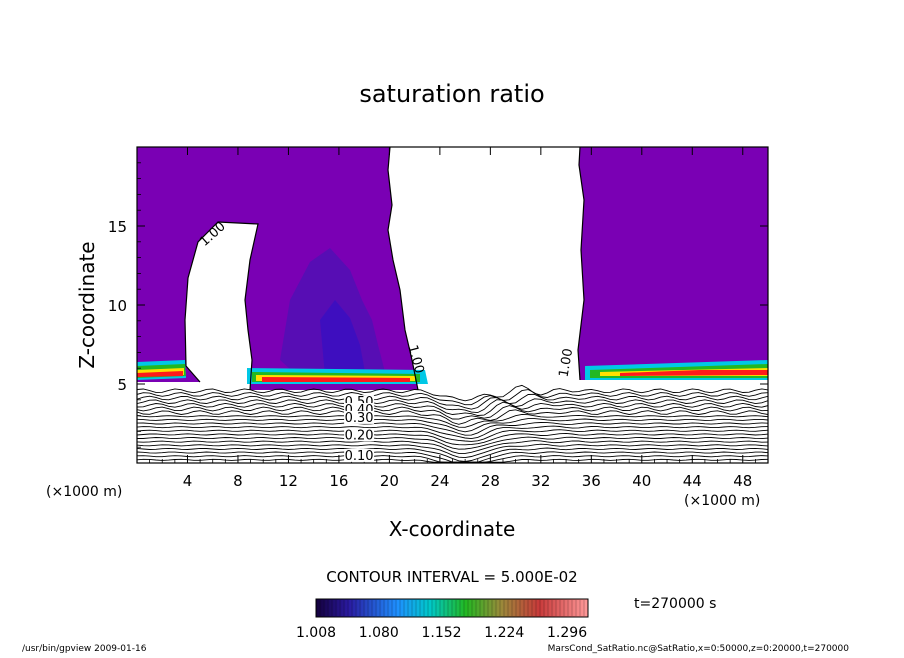 This screenshot has height=658, width=904. What do you see at coordinates (84, 492) in the screenshot?
I see `y-axis-unit: (×1000 m)` at bounding box center [84, 492].